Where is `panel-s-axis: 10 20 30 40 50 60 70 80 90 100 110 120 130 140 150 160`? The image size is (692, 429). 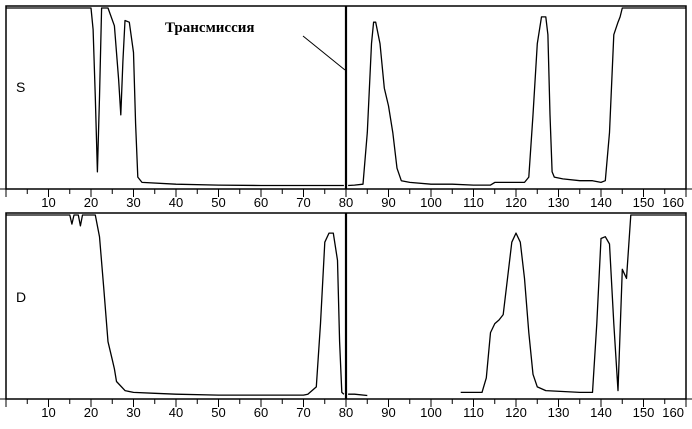 panel-s-axis: 10 20 30 40 50 60 70 80 90 100 110 120 130 140 150 160 is located at coordinates (346, 199).